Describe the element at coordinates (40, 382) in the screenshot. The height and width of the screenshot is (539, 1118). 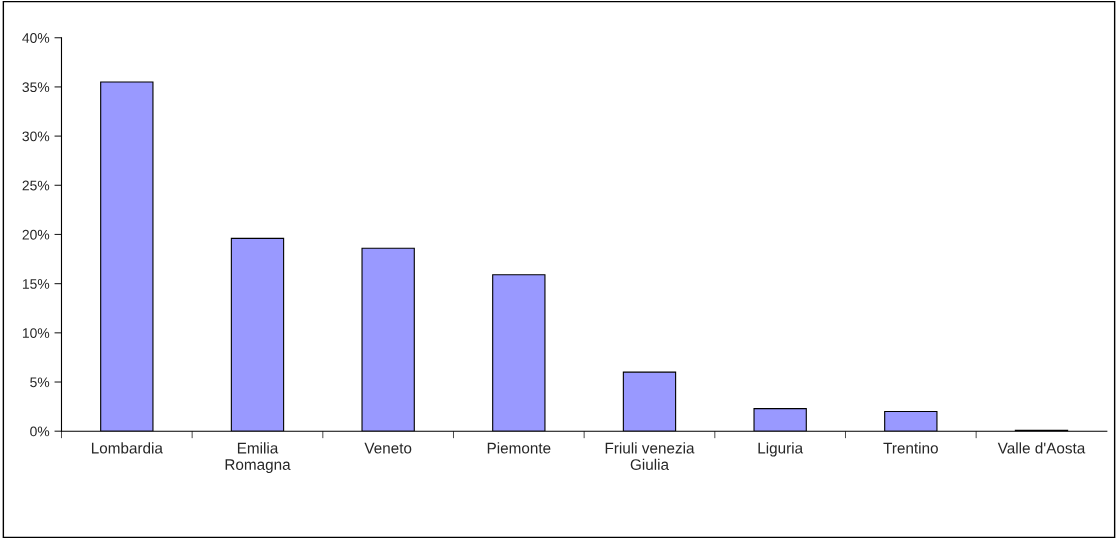
I see `y-tick-label: 5%` at that location.